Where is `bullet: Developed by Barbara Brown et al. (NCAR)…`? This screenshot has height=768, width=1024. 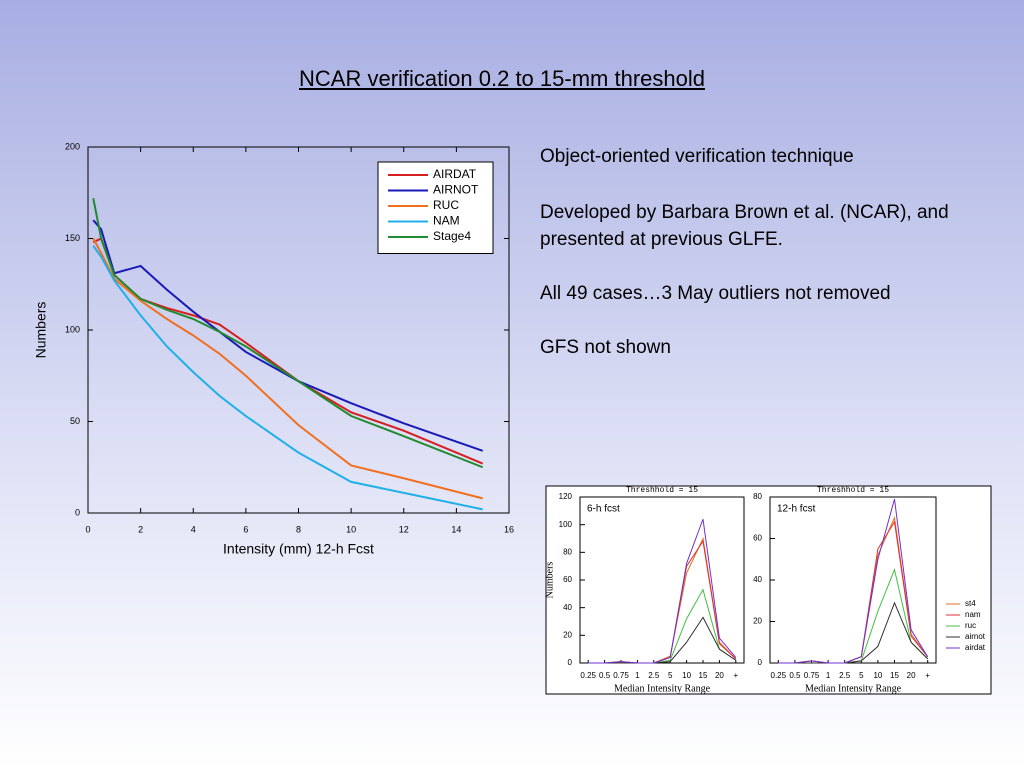 bullet: Developed by Barbara Brown et al. (NCAR)… is located at coordinates (744, 226).